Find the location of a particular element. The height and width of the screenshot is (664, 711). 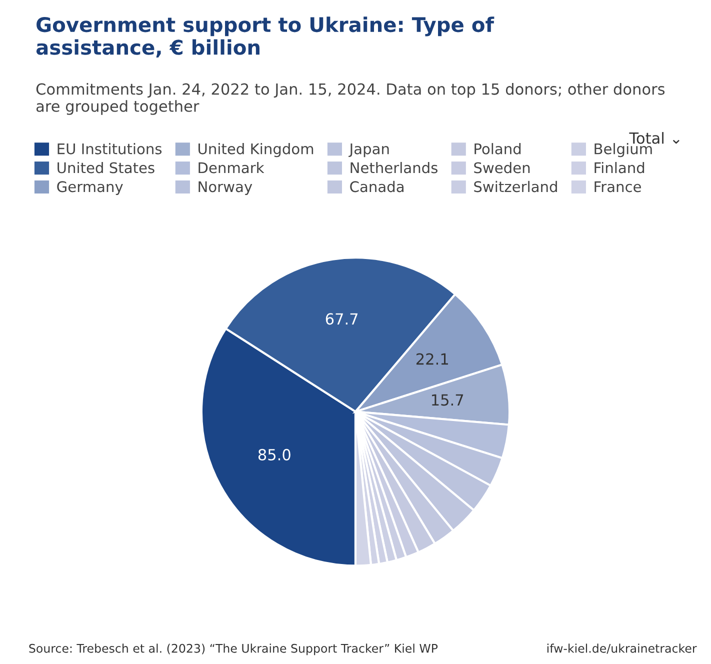

legend-label: Germany is located at coordinates (90, 188).